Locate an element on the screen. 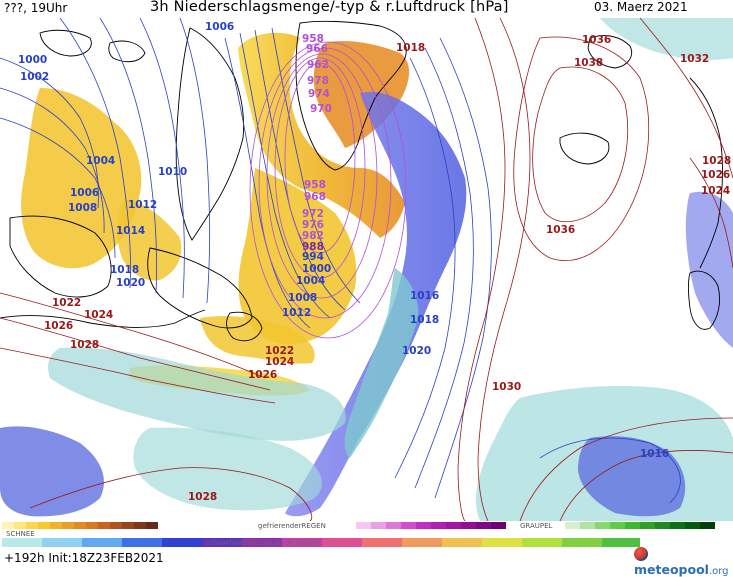 This screenshot has width=733, height=577. logo-tld: .org is located at coordinates (718, 571).